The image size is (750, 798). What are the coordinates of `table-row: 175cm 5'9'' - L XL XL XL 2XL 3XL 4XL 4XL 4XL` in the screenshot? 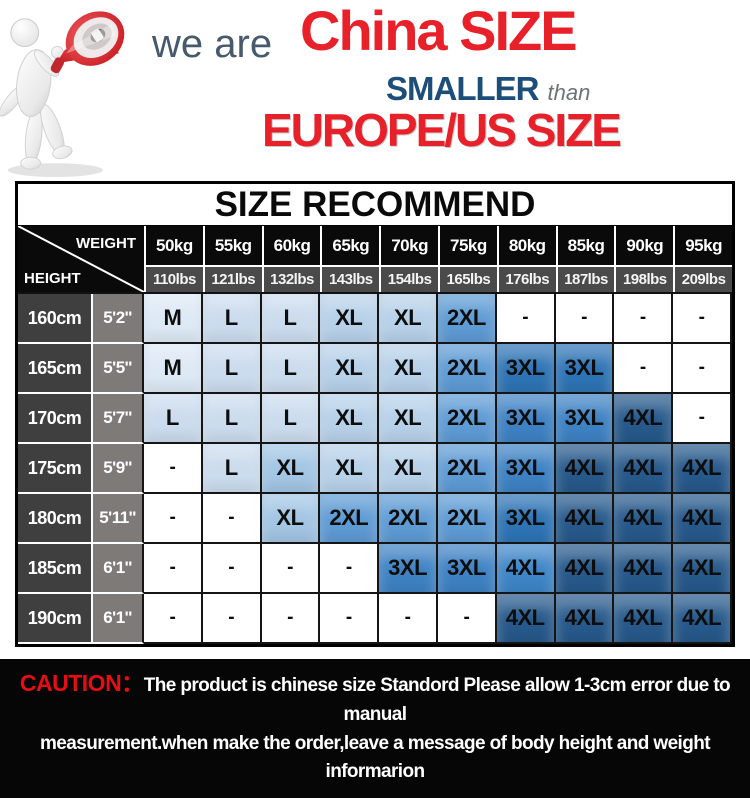 It's located at (375, 469).